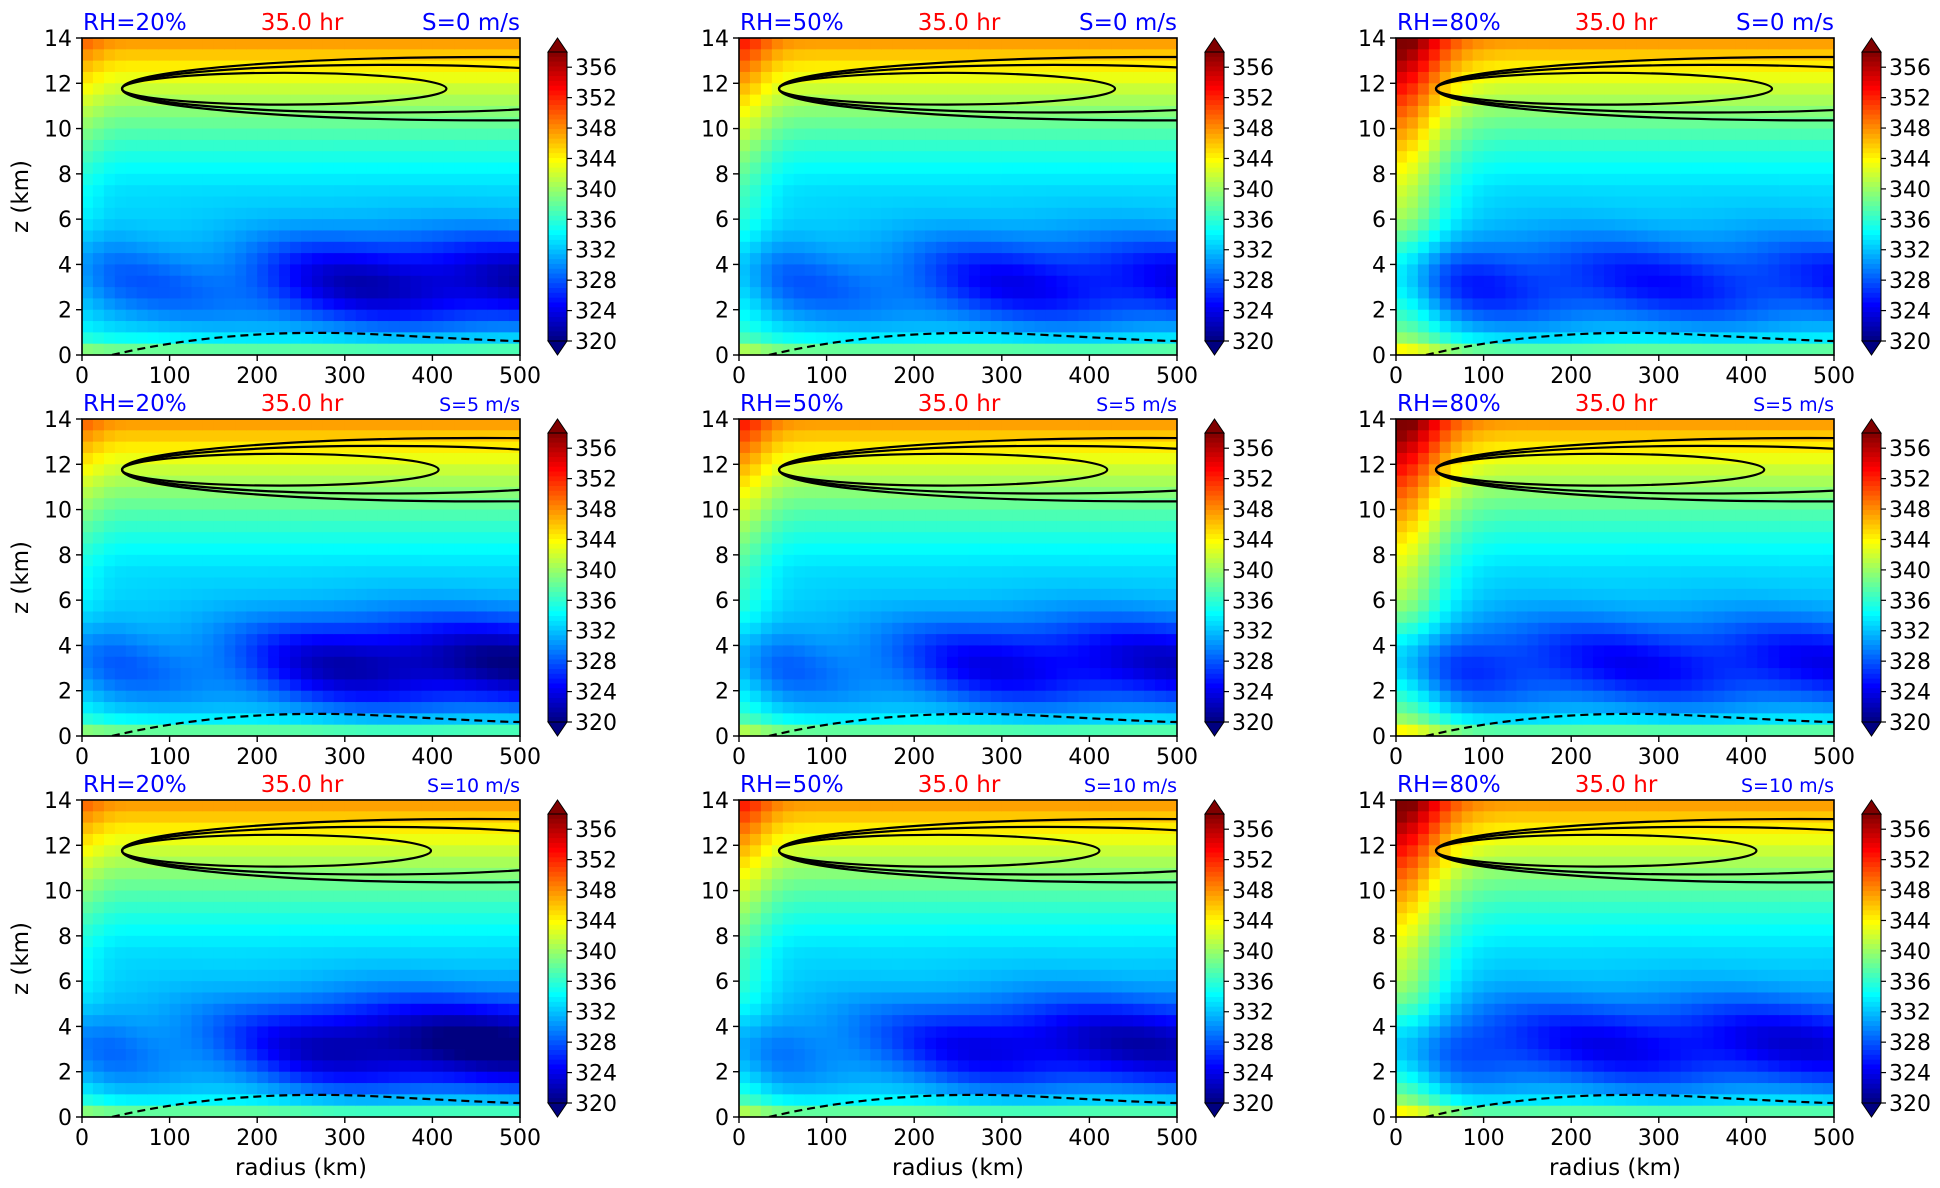 The height and width of the screenshot is (1188, 1940). Describe the element at coordinates (1629, 205) in the screenshot. I see `contour-group` at that location.